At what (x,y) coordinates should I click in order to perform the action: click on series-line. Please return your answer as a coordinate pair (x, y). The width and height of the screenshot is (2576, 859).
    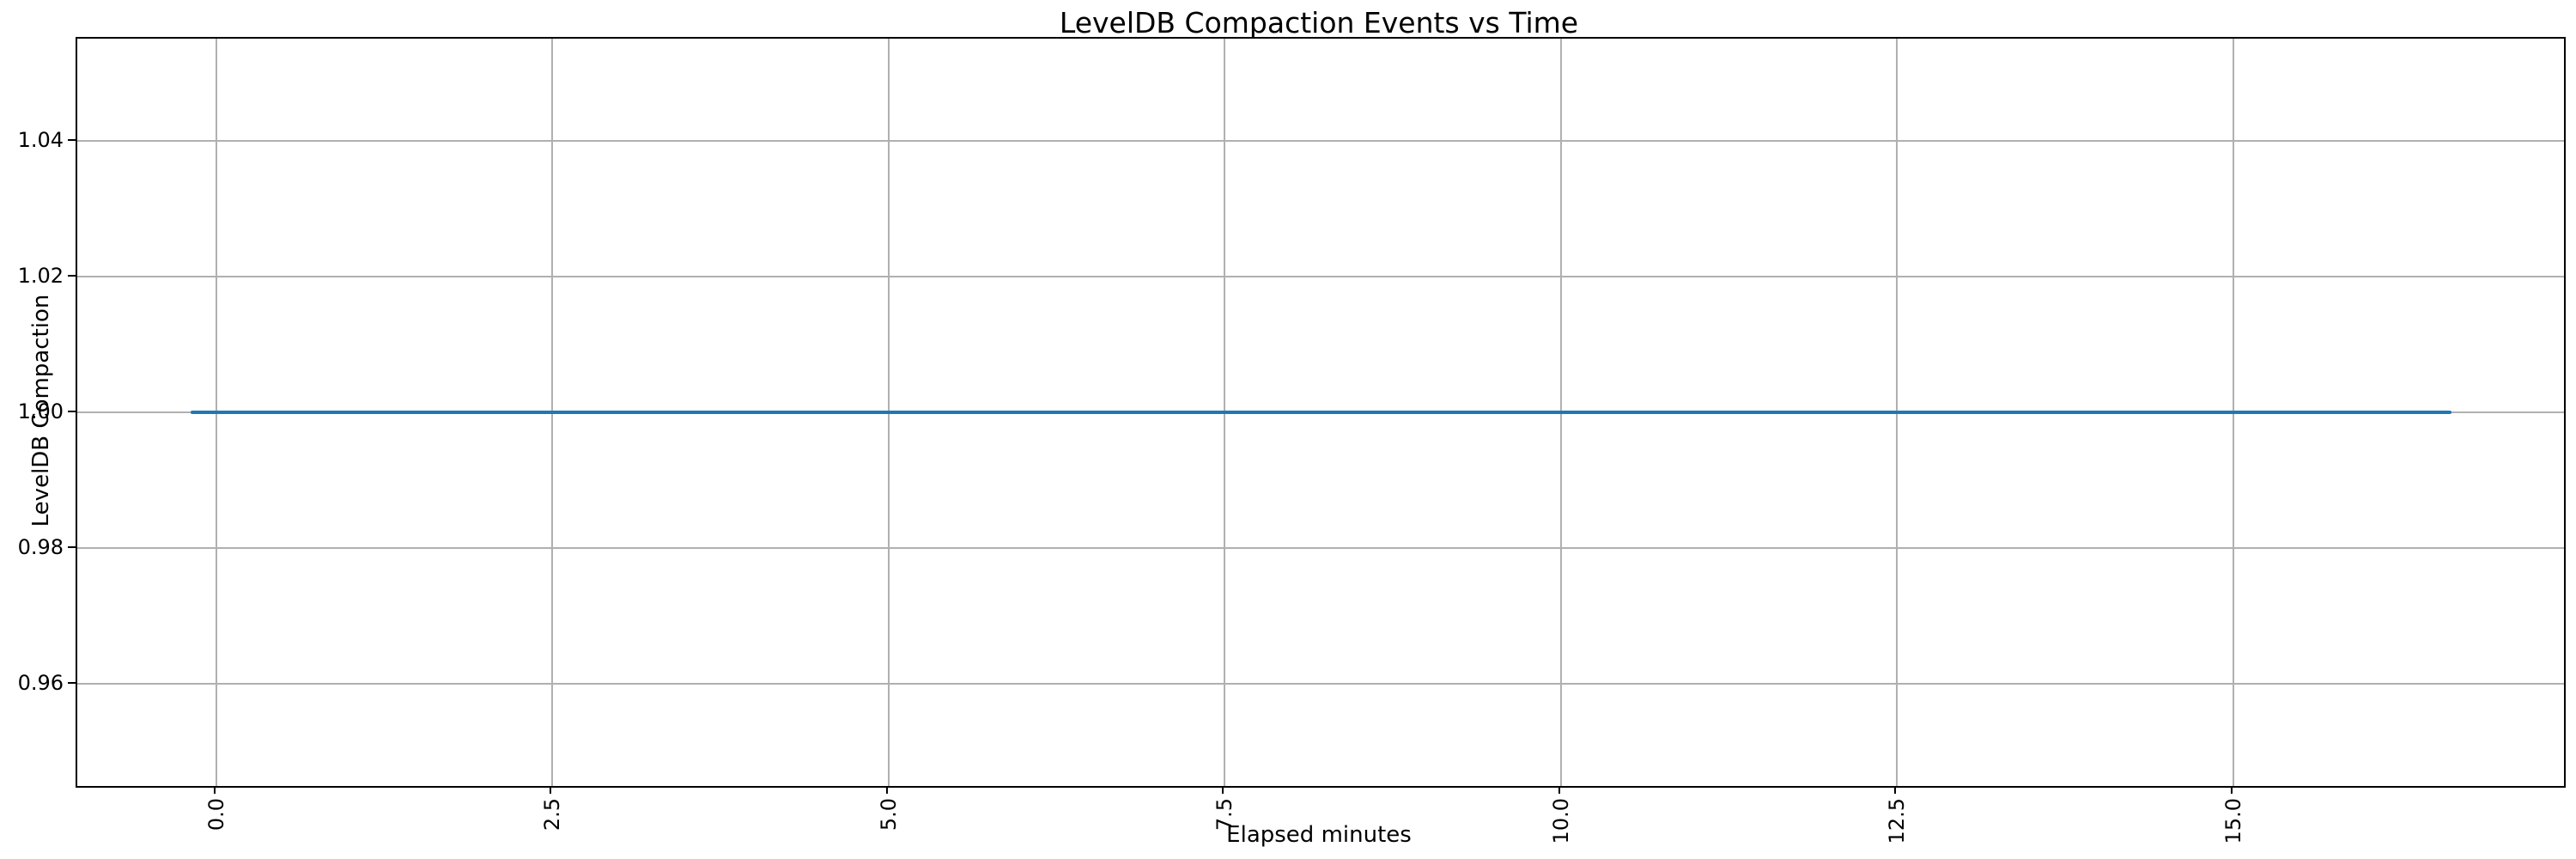
    Looking at the image, I should click on (1321, 412).